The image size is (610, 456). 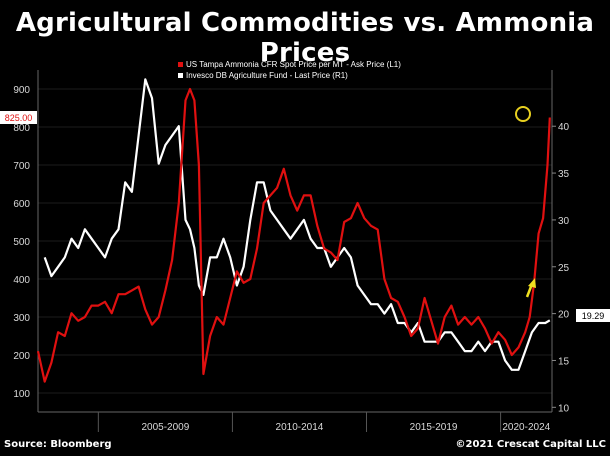 I want to click on left-tick-label: 600, so click(x=21, y=204).